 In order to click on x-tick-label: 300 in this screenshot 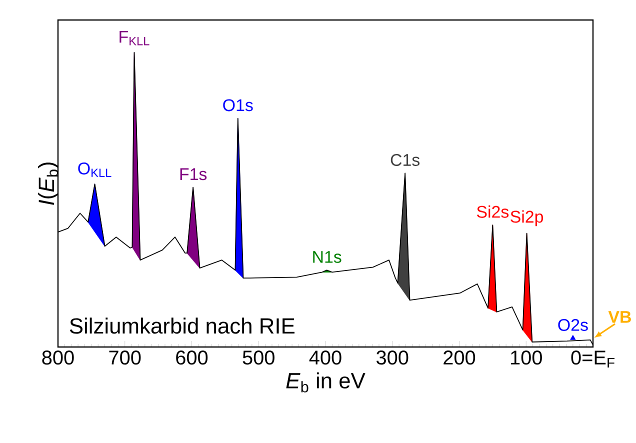, I will do `click(392, 357)`.